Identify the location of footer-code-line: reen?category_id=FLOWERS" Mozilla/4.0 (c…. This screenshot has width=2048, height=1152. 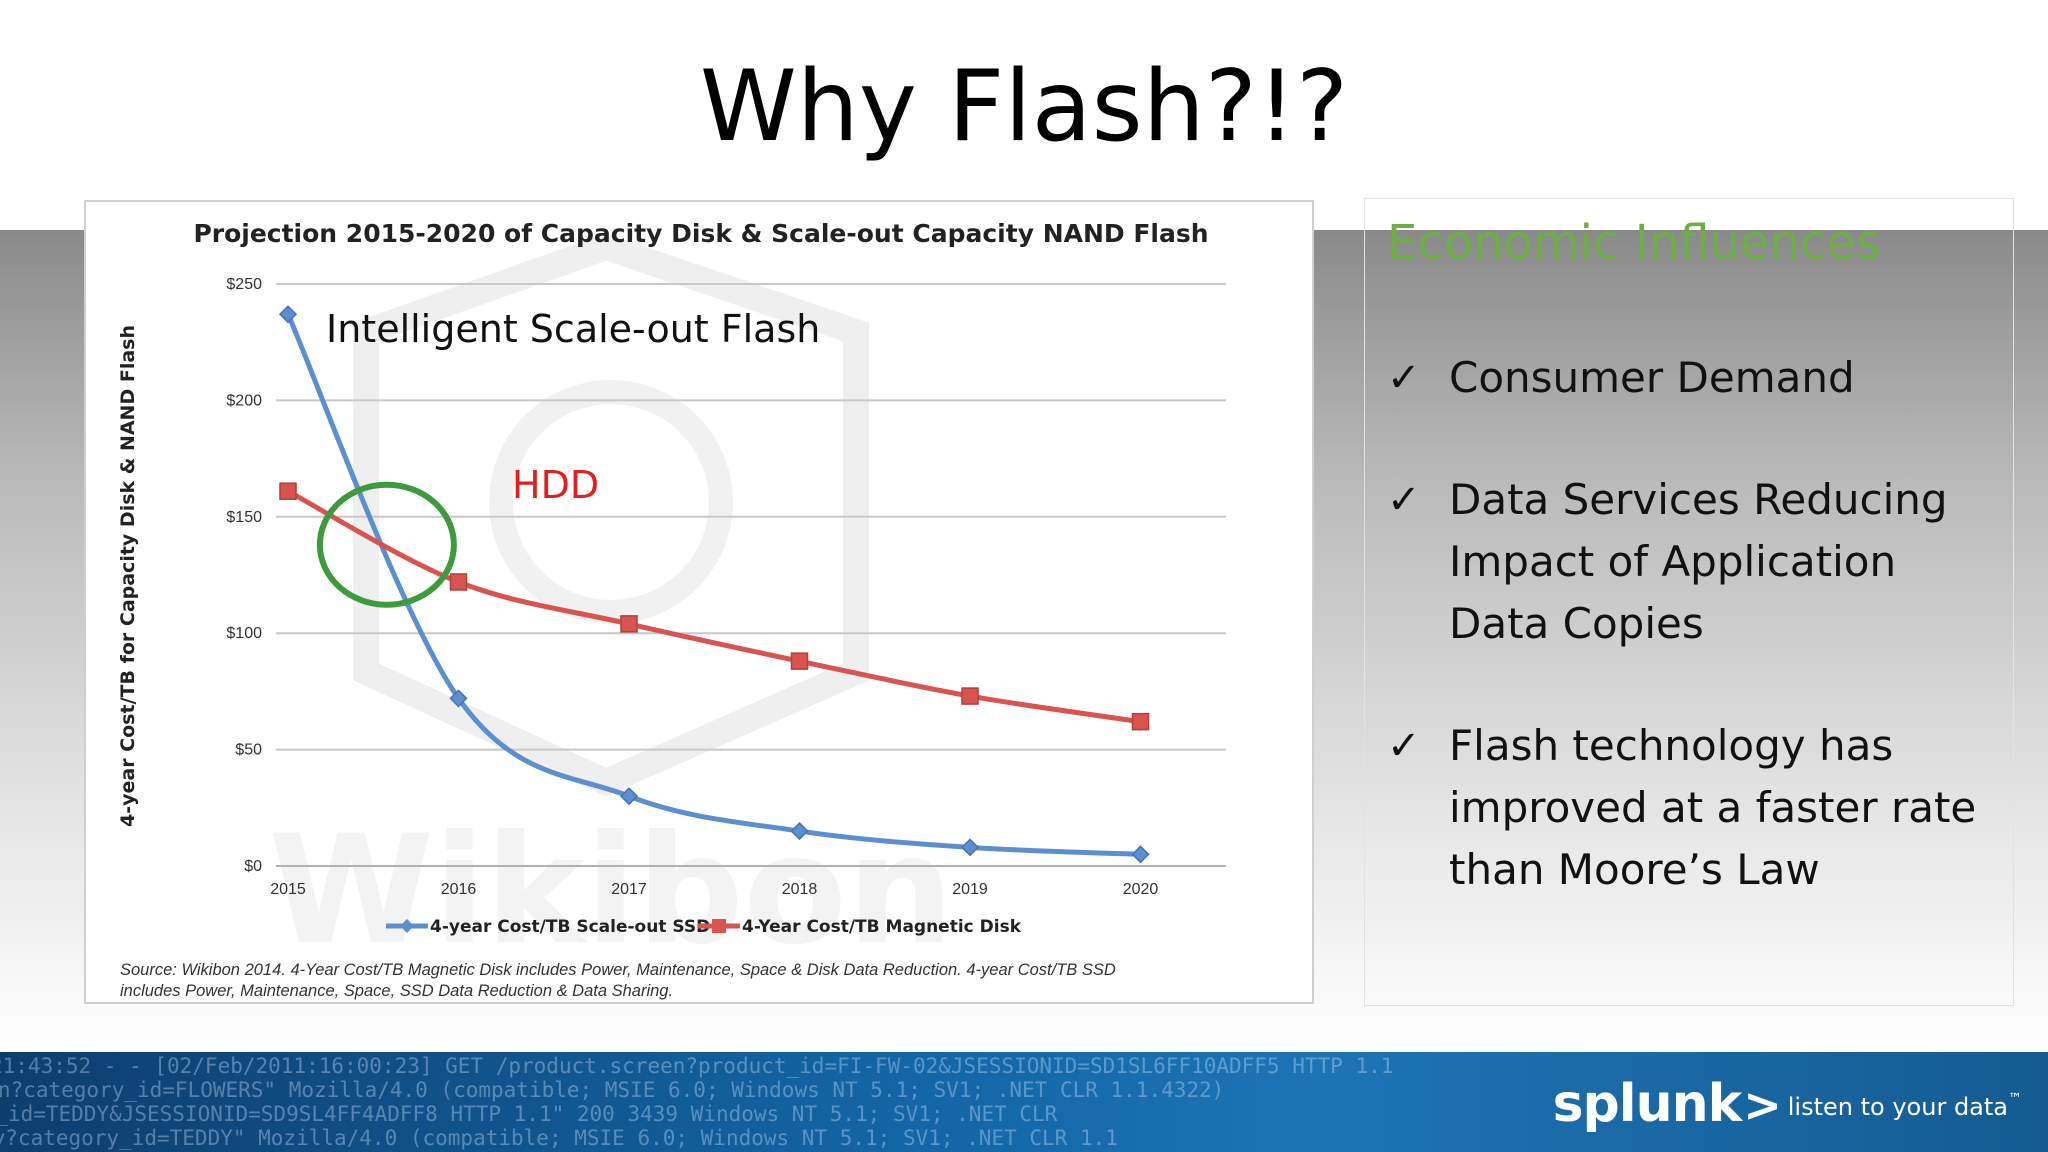
(612, 1090).